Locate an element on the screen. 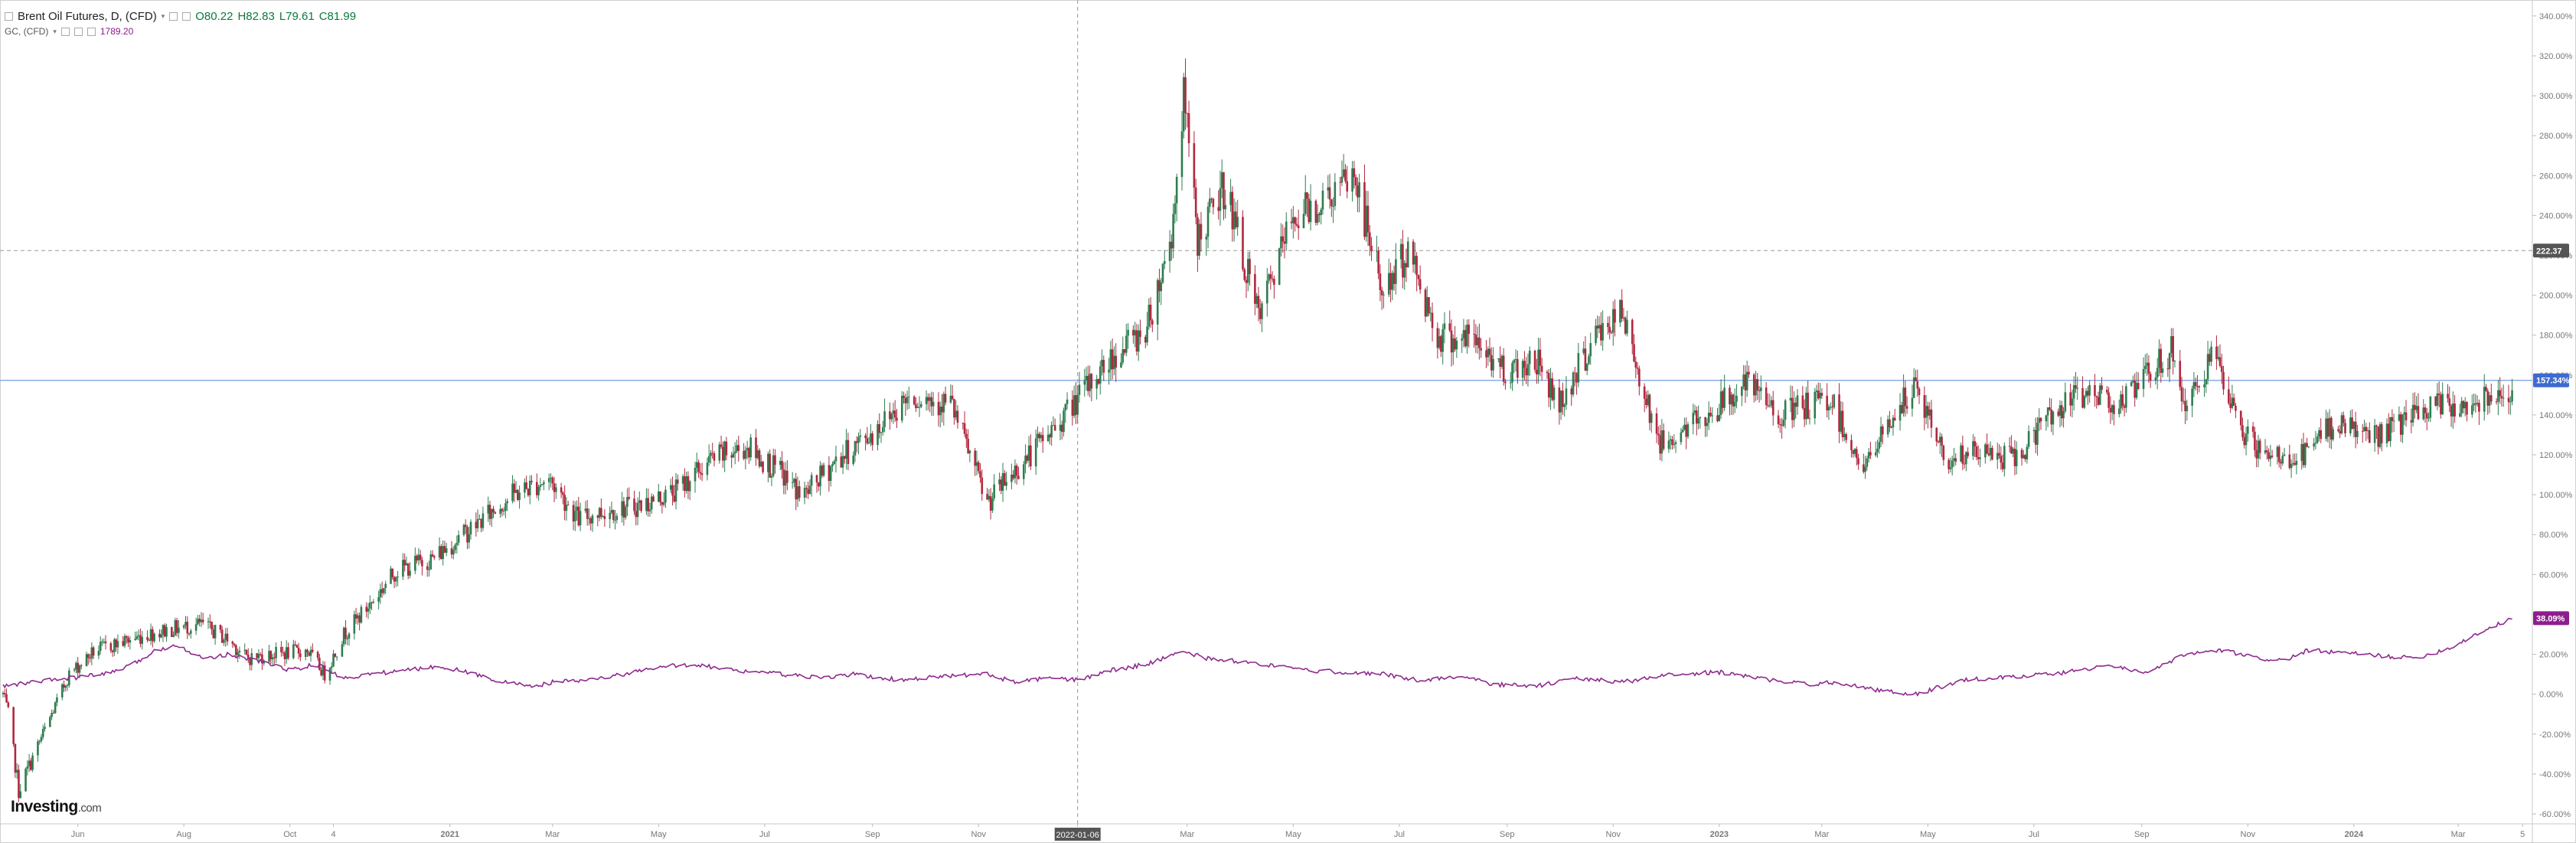  collapse-icon is located at coordinates (9, 16).